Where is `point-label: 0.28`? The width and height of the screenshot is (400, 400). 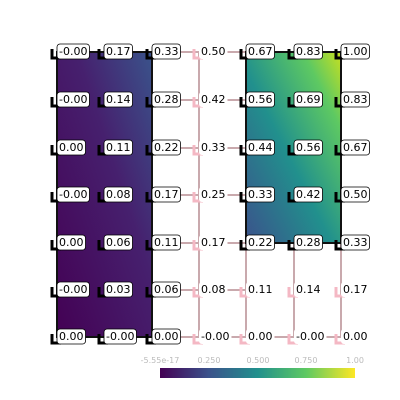
point-label: 0.28 is located at coordinates (166, 99).